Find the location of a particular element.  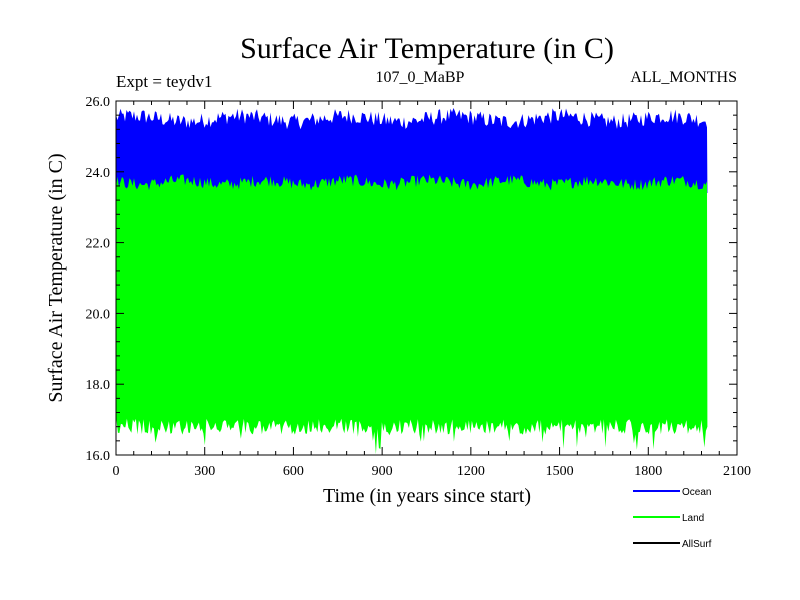

y-axis-label: Surface Air Temperature (in C) is located at coordinates (56, 277).